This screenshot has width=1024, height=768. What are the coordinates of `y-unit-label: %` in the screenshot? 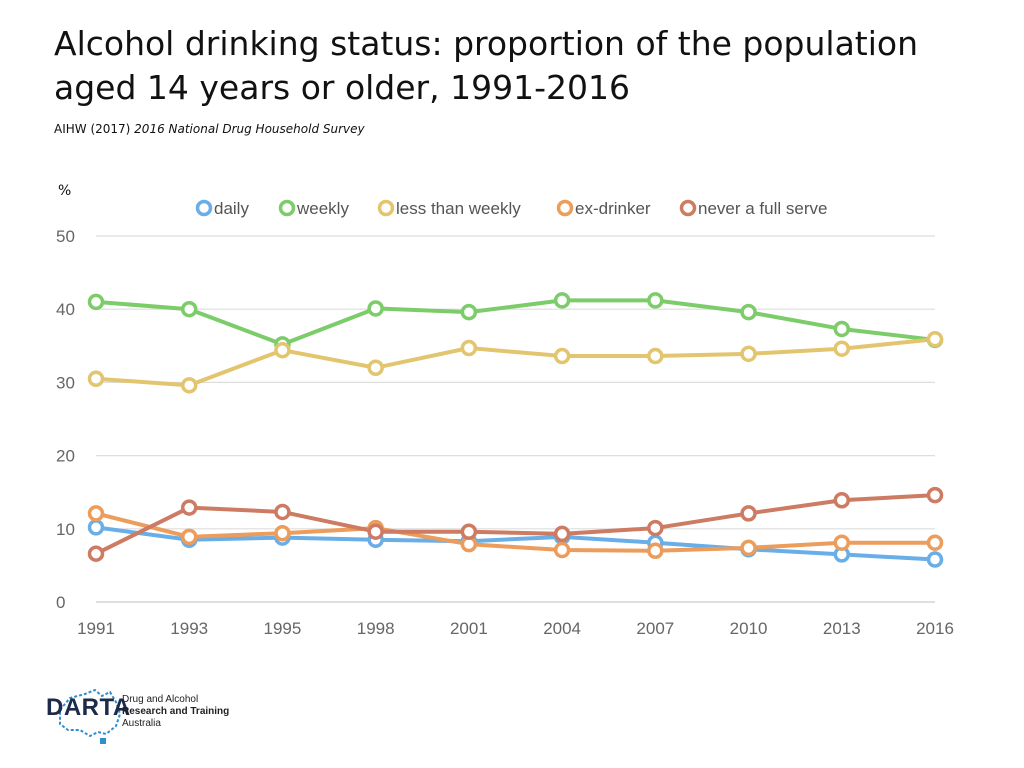 It's located at (65, 191).